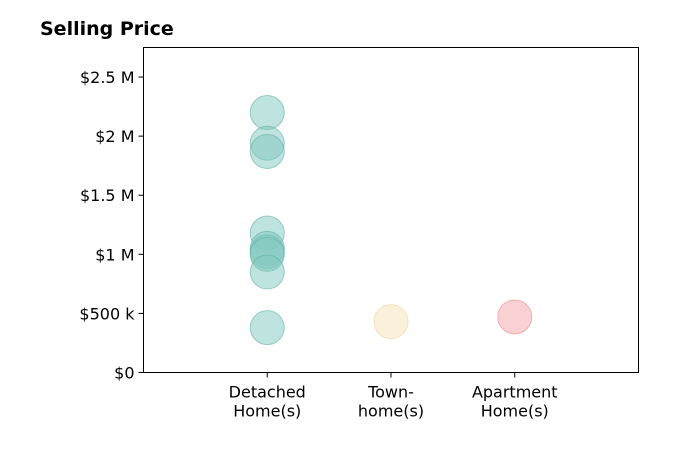 The width and height of the screenshot is (679, 462). What do you see at coordinates (107, 77) in the screenshot?
I see `y-tick-label: $2.5 M` at bounding box center [107, 77].